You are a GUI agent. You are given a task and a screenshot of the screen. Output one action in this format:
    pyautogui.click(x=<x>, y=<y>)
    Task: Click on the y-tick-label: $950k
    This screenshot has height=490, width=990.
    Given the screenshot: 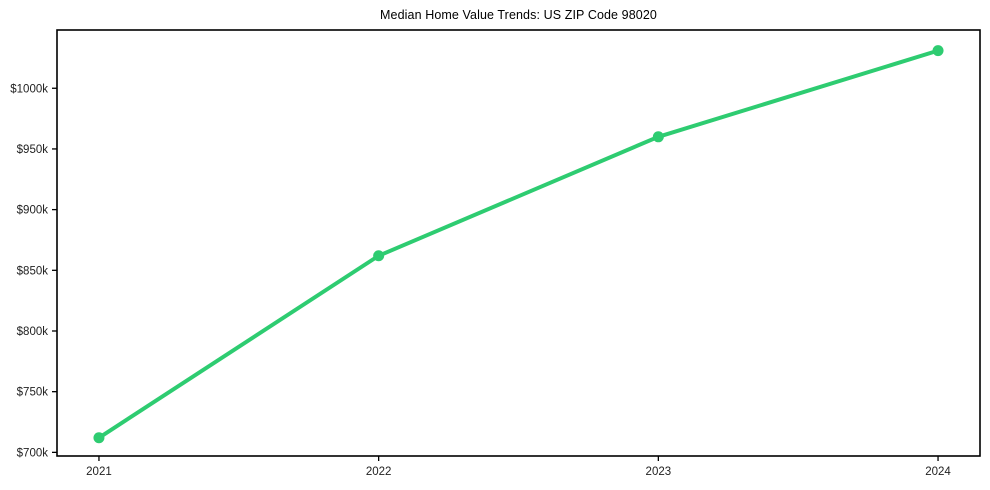 What is the action you would take?
    pyautogui.click(x=33, y=150)
    